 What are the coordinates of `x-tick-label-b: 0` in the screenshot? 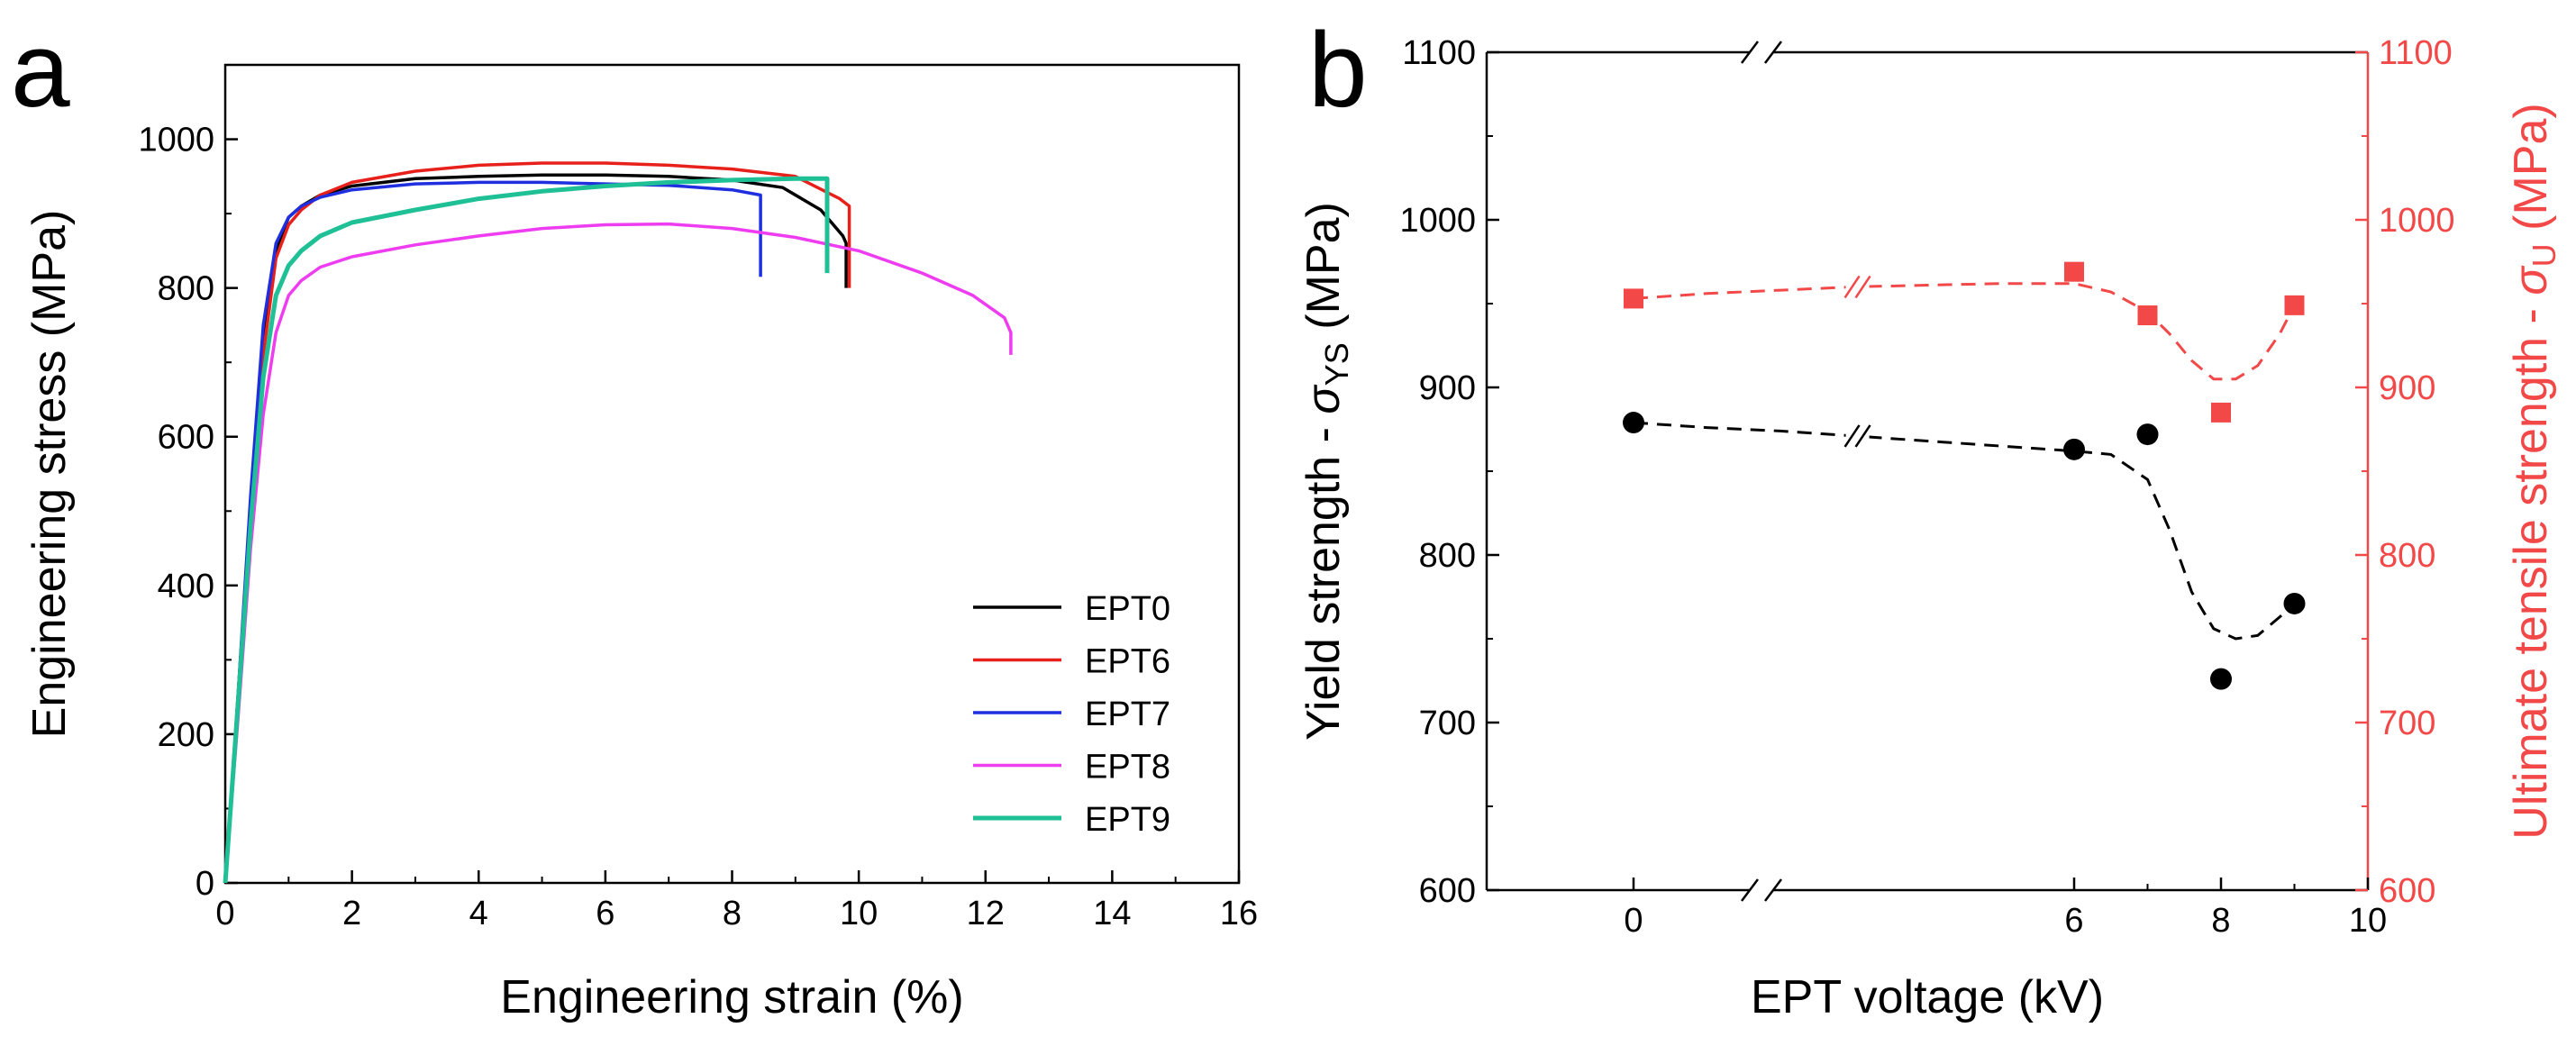 It's located at (1633, 921).